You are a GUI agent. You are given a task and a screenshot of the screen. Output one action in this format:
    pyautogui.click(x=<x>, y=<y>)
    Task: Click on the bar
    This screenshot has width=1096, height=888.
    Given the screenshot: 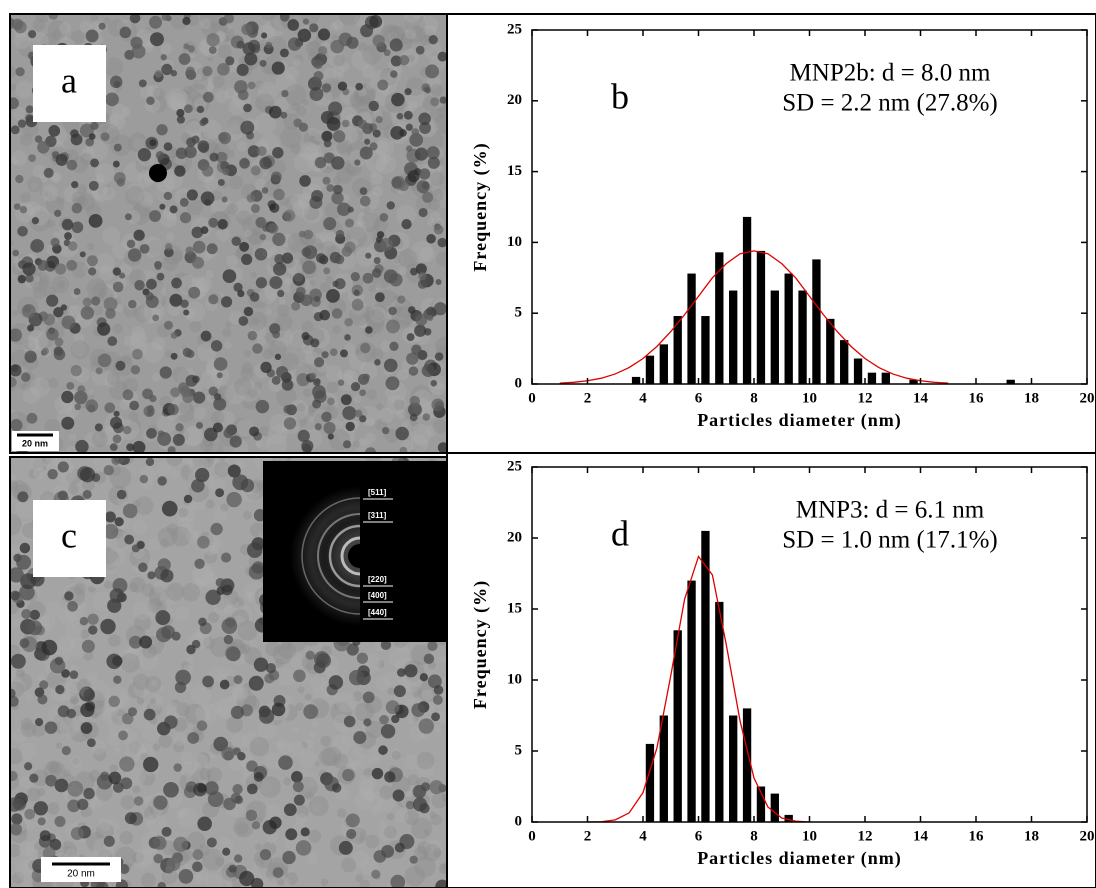 What is the action you would take?
    pyautogui.click(x=858, y=371)
    